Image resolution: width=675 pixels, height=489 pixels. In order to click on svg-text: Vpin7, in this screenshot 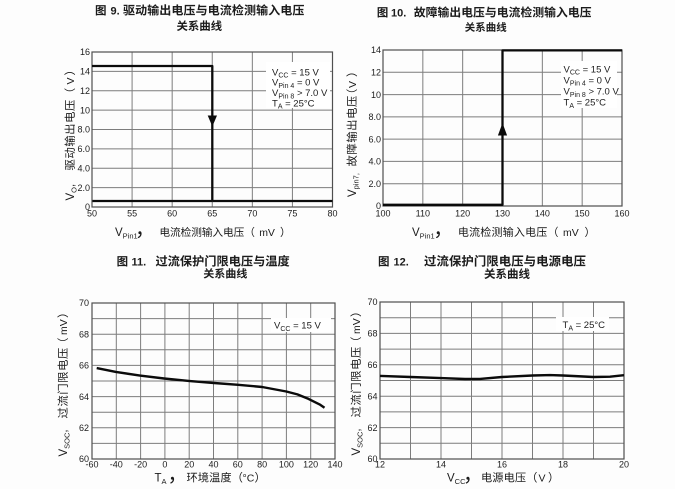, I will do `click(353, 185)`.